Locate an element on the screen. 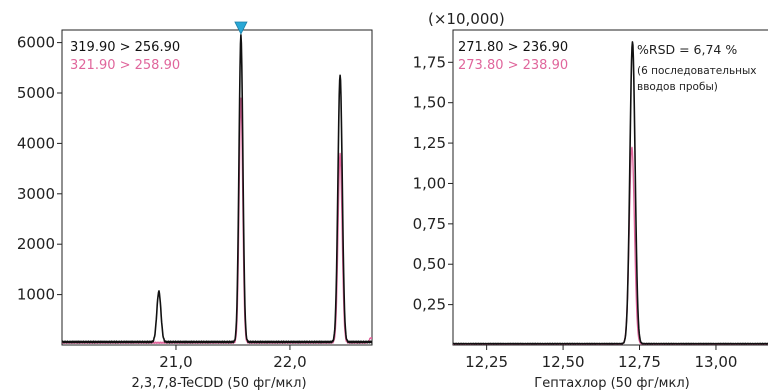 The image size is (768, 392). right-y-tick-label: 1,25 is located at coordinates (429, 143).